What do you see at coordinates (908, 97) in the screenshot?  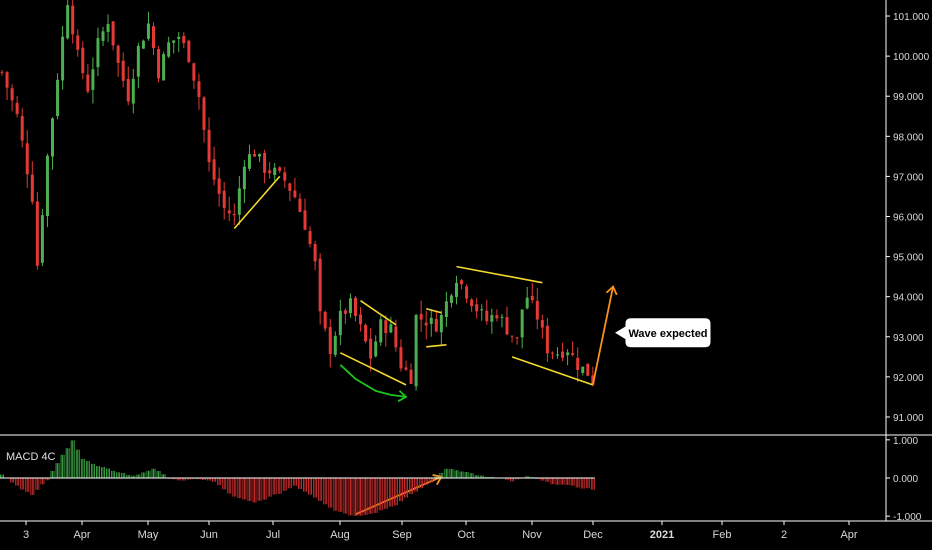 I see `price-tick-label: 99.000` at bounding box center [908, 97].